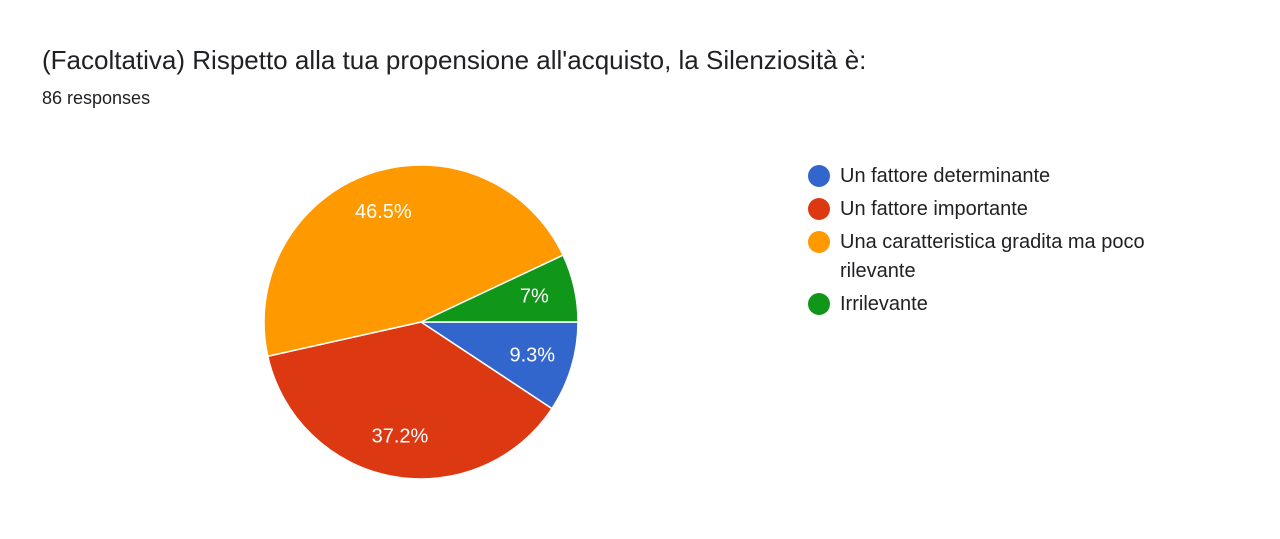 This screenshot has height=539, width=1280. I want to click on legend-label: Un fattore determinante, so click(945, 176).